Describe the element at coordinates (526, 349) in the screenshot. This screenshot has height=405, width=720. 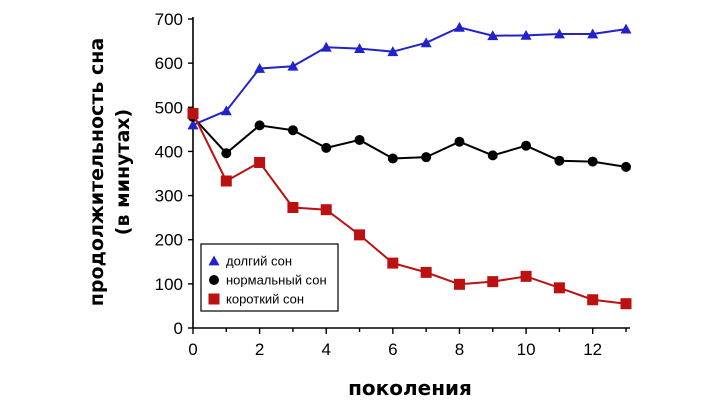
I see `x-tick-label: 10` at that location.